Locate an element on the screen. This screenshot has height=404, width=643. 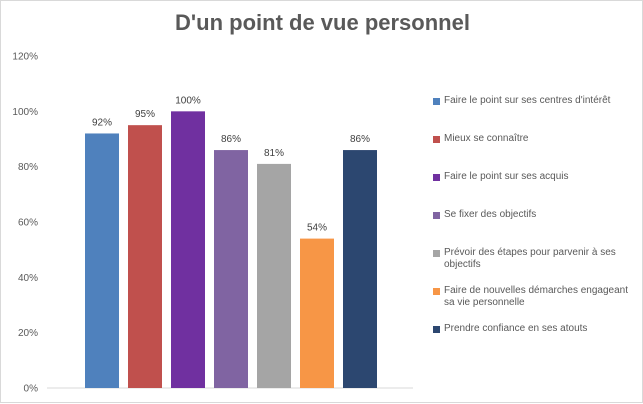
bar-value-label: 54% is located at coordinates (317, 228).